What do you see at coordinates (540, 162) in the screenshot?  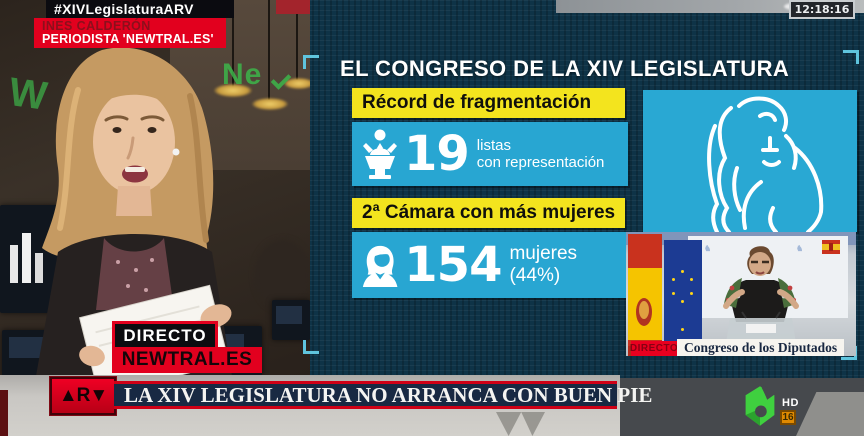 I see `stat1-line2: con representación` at bounding box center [540, 162].